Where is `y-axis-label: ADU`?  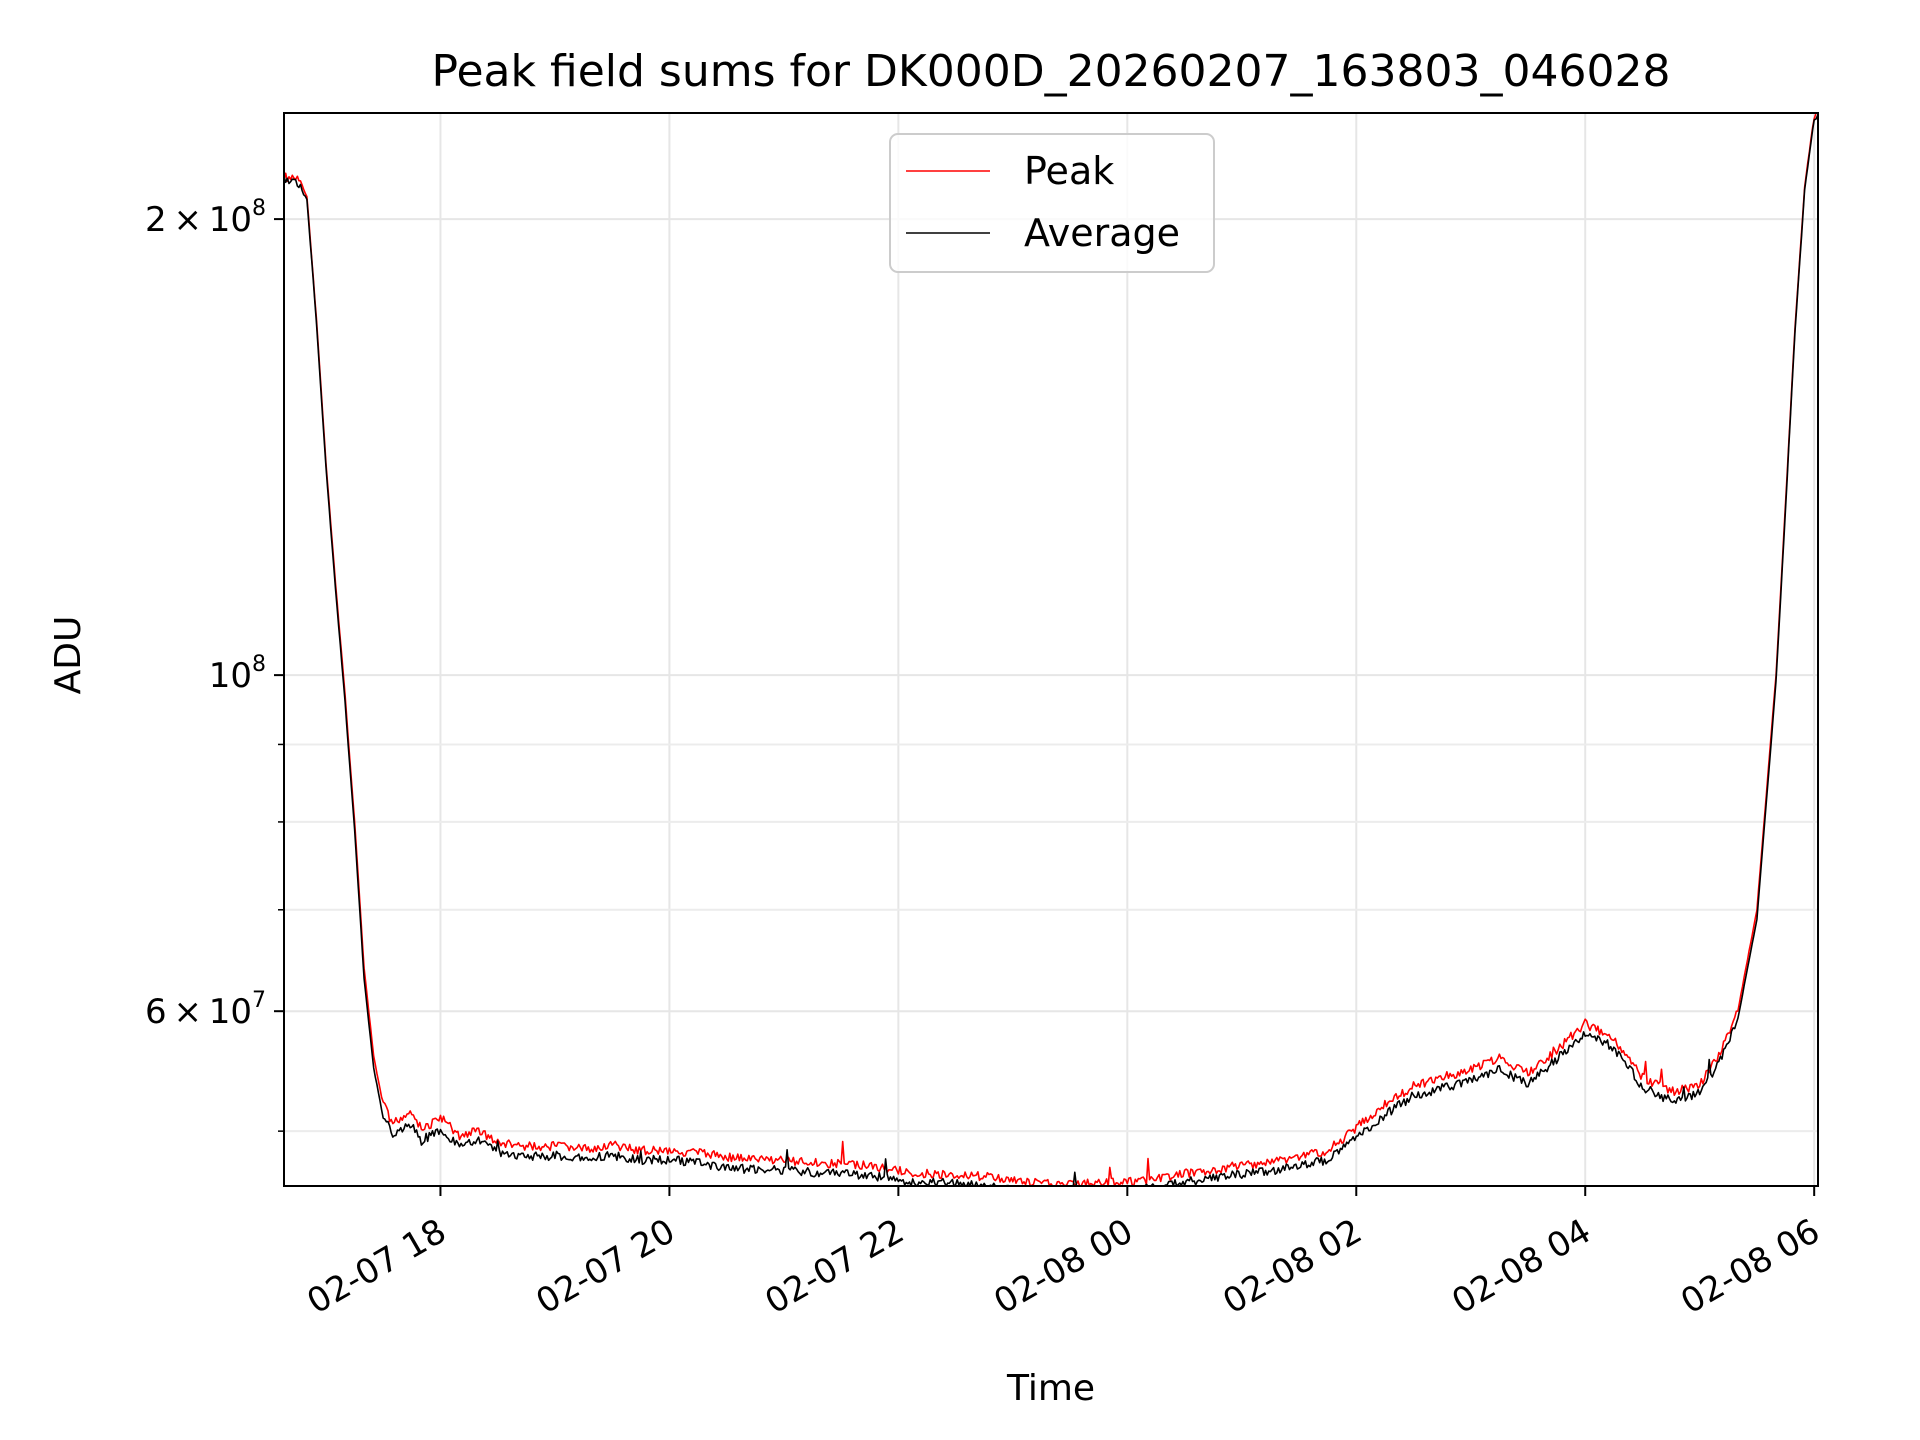 y-axis-label: ADU is located at coordinates (68, 655).